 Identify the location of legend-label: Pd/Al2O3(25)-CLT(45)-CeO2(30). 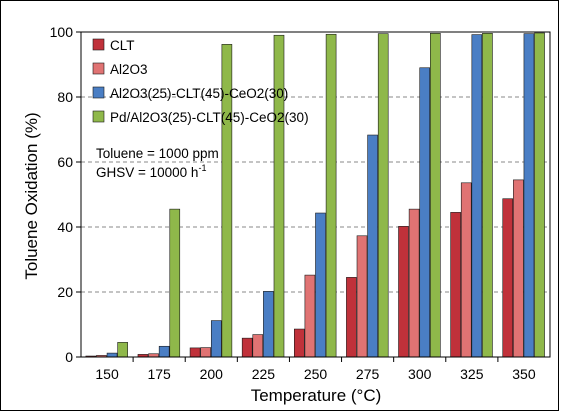
(209, 117).